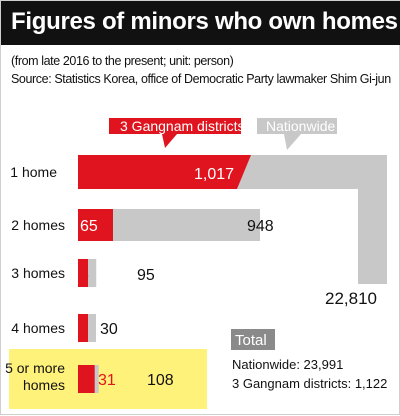 This screenshot has width=400, height=416. I want to click on legend-gangnam-tag, so click(175, 133).